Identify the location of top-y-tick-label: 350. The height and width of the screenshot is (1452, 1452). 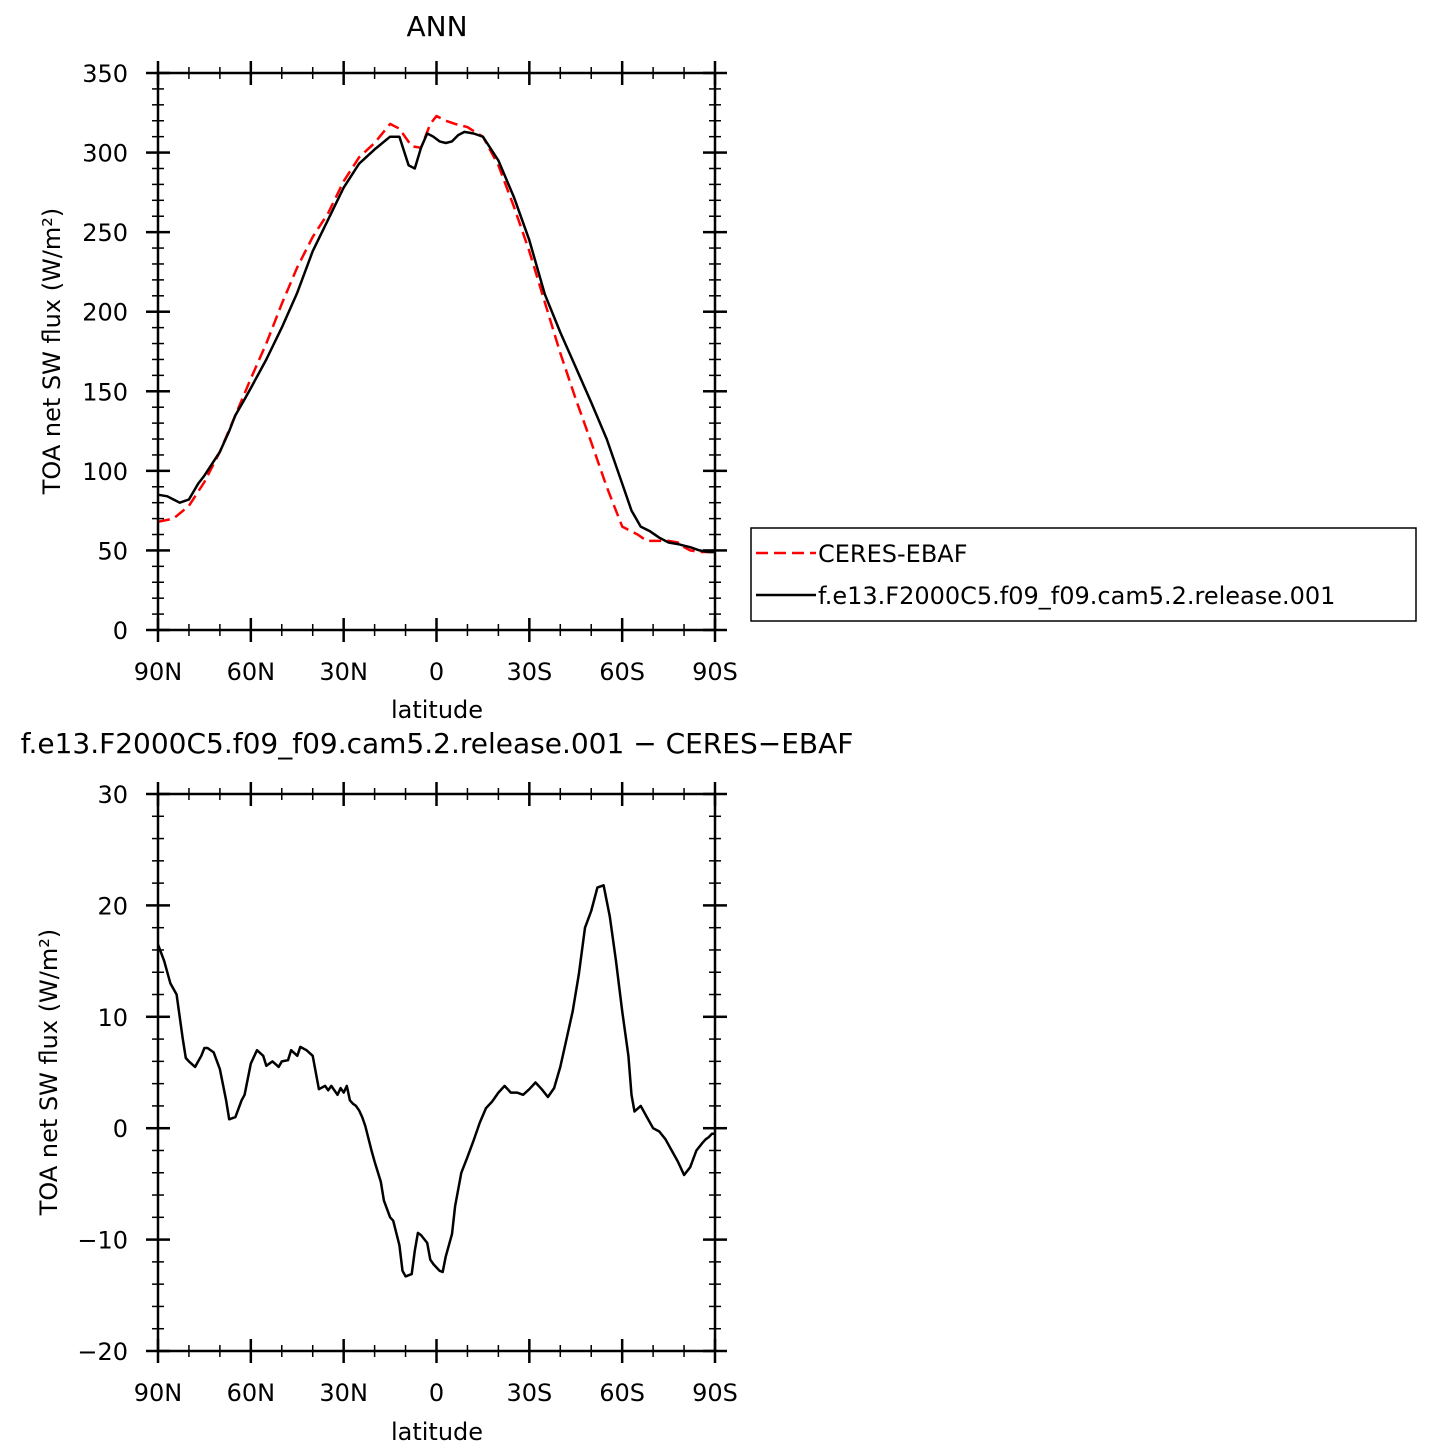
(105, 74).